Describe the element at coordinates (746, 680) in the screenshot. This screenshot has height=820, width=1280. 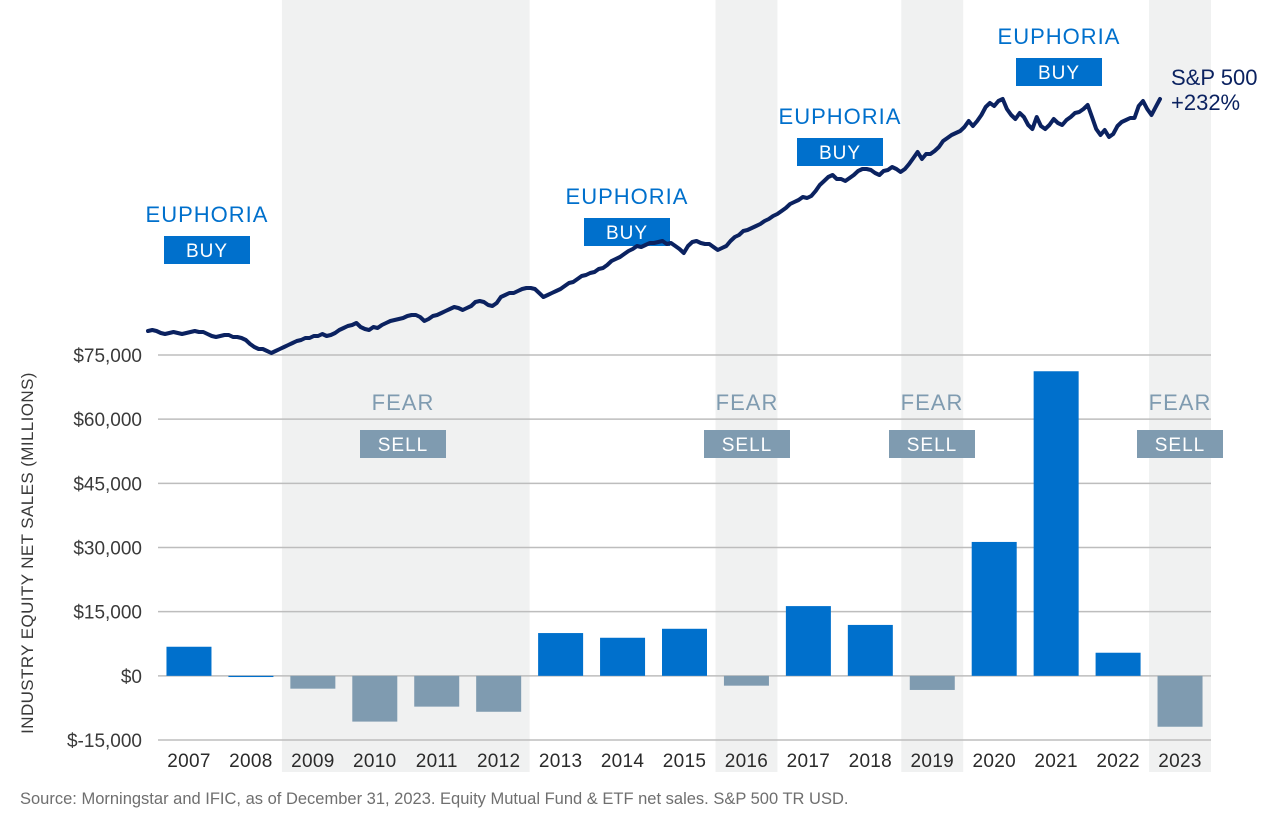
I see `bar-2016` at that location.